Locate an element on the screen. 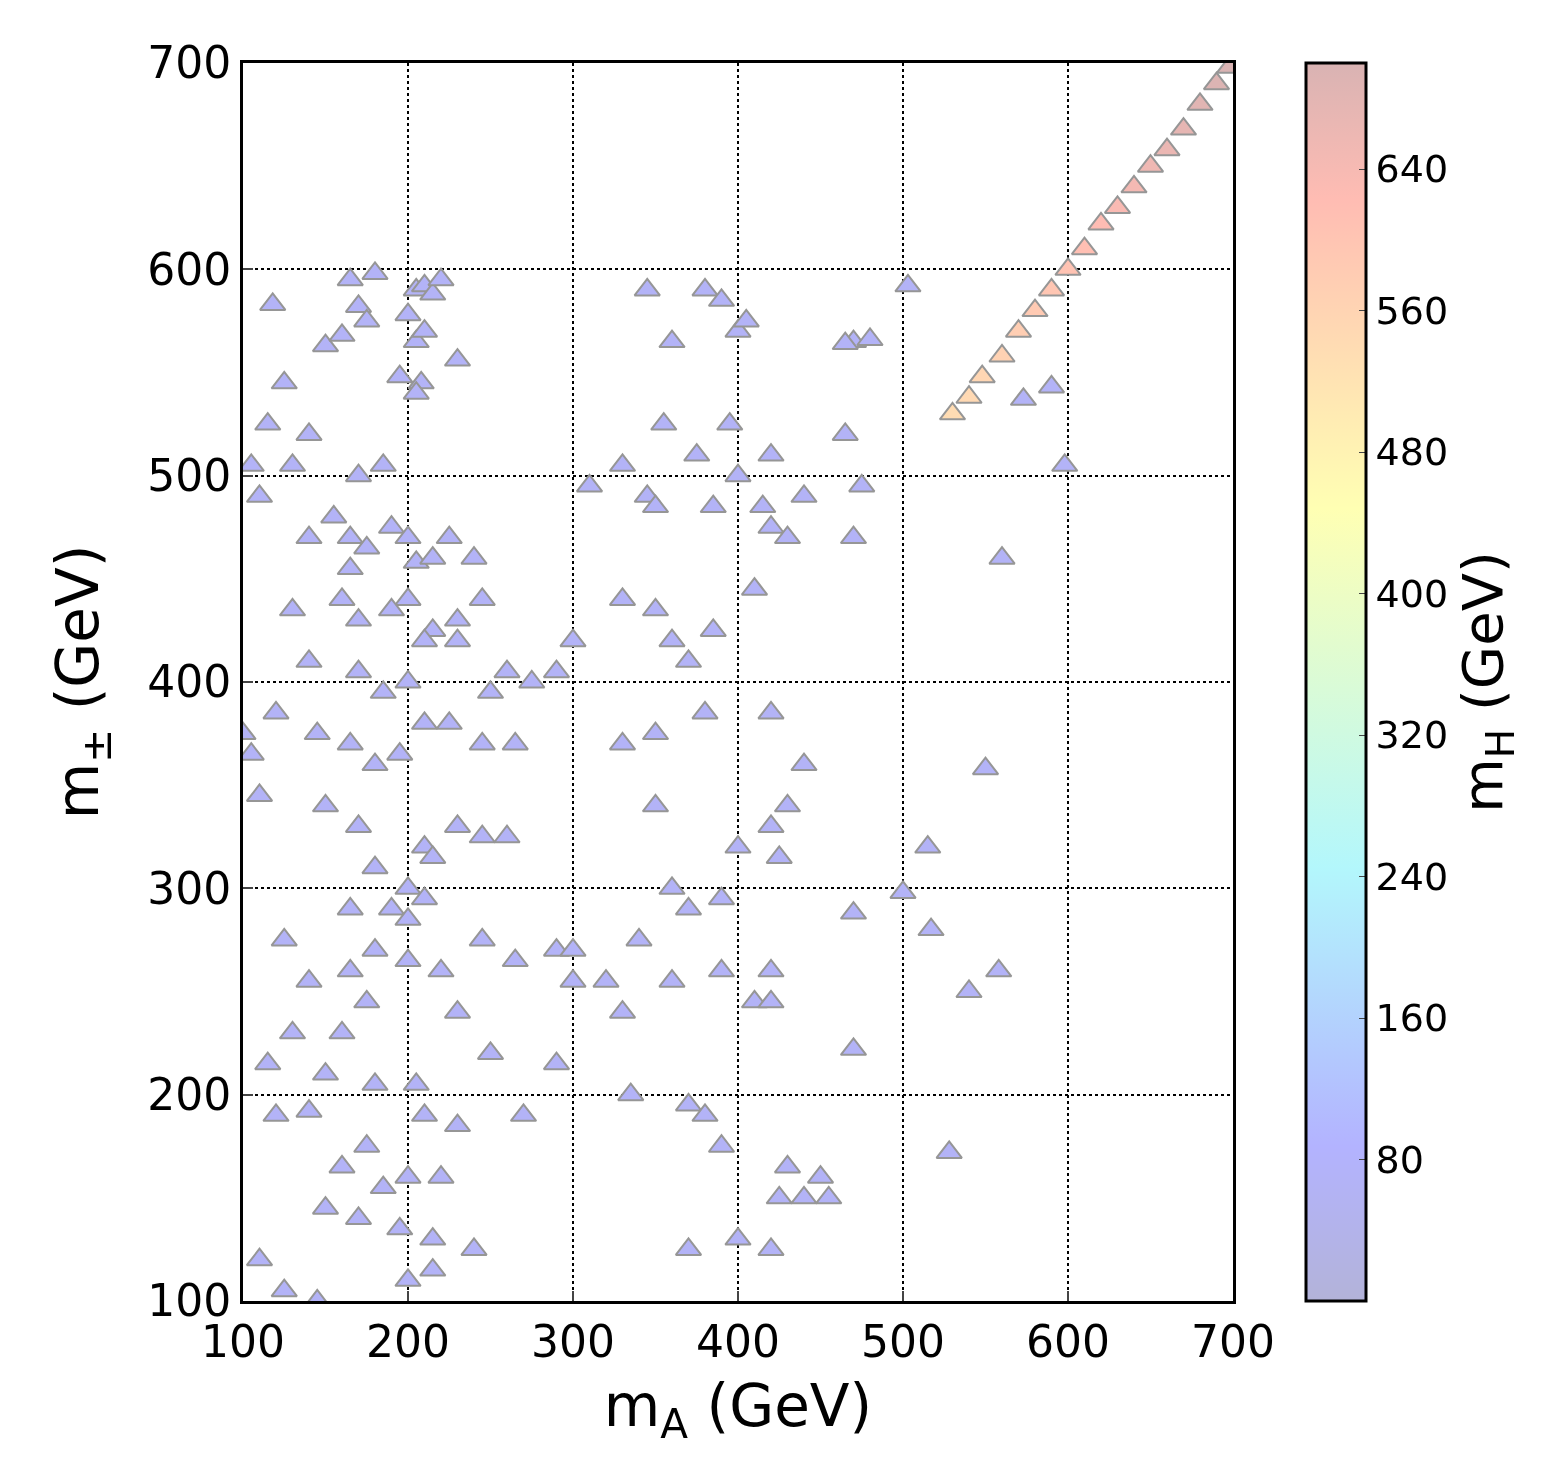 The height and width of the screenshot is (1478, 1562). color-bar-label: 480 is located at coordinates (1412, 452).